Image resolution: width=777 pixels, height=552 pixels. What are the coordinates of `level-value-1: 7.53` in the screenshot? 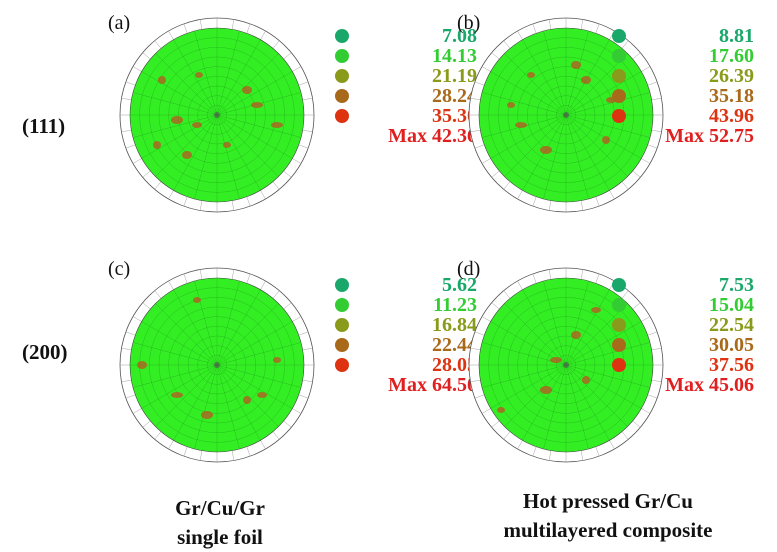 It's located at (736, 285).